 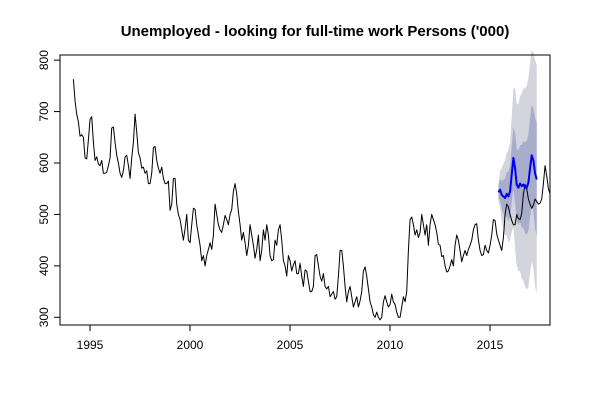 What do you see at coordinates (517, 176) in the screenshot?
I see `series-line-forecast` at bounding box center [517, 176].